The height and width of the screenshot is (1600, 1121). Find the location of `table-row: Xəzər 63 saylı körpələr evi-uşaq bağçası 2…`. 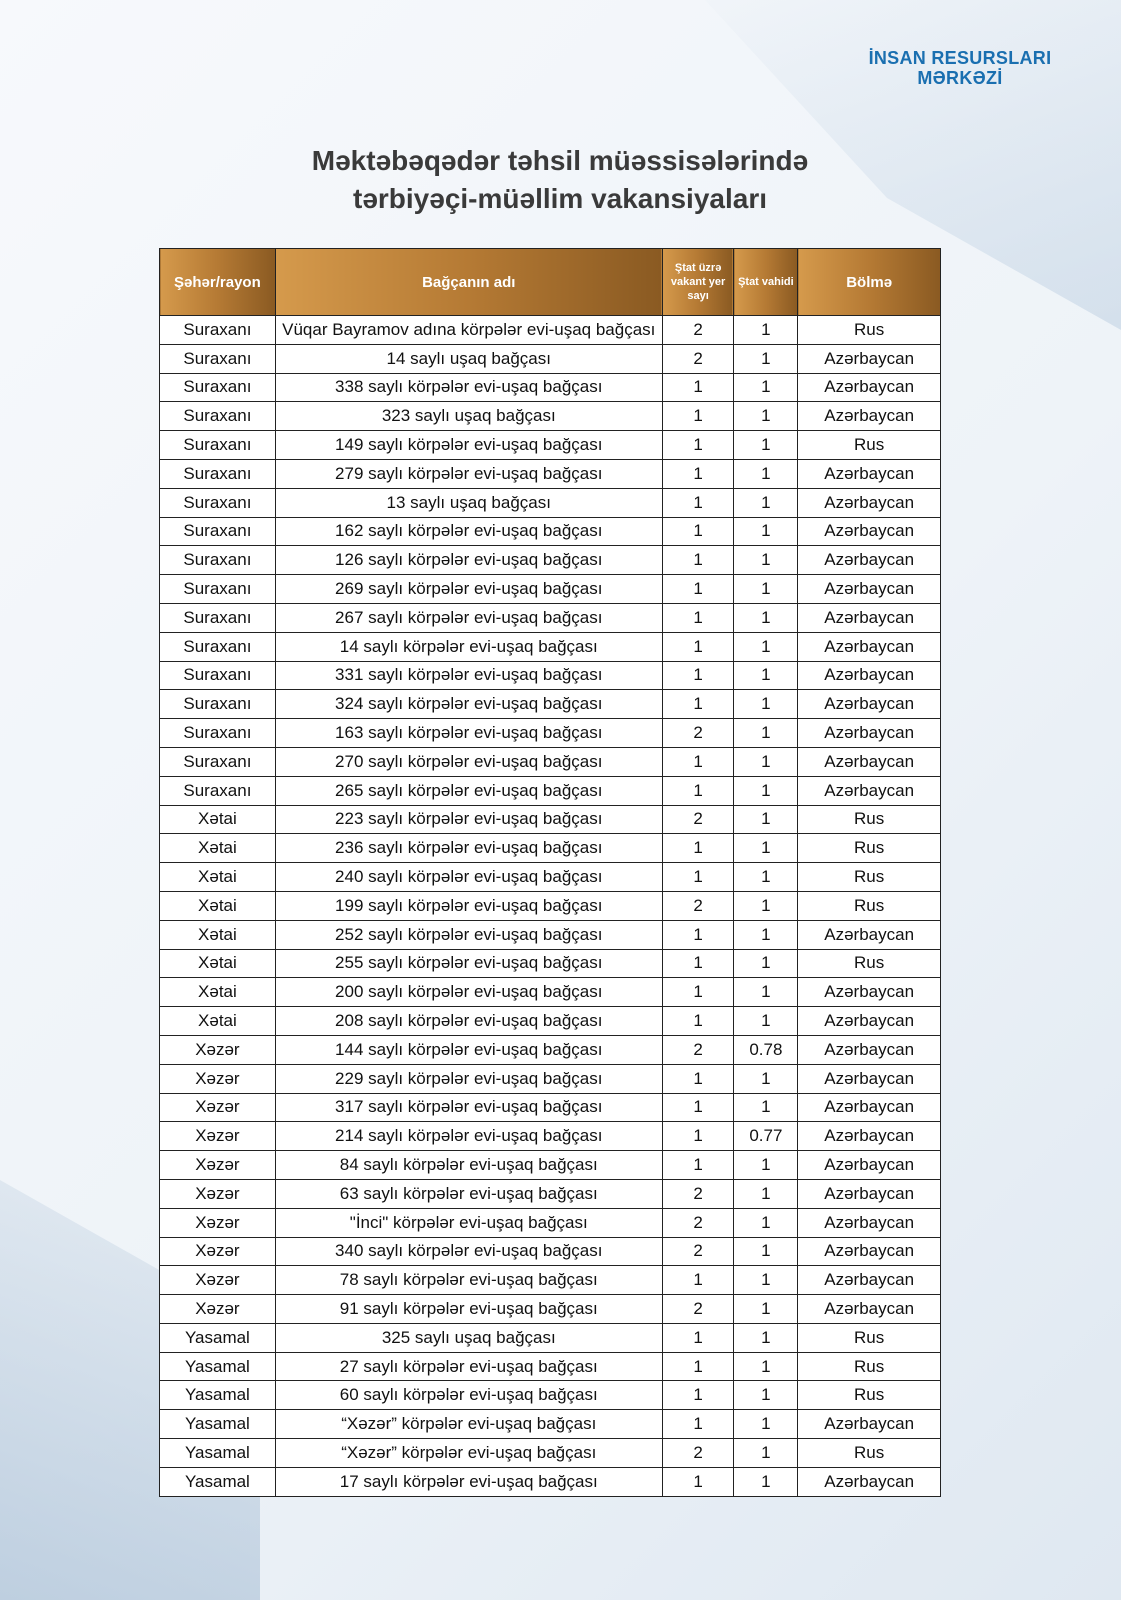

table-row: Xəzər 63 saylı körpələr evi-uşaq bağçası 2… is located at coordinates (550, 1193).